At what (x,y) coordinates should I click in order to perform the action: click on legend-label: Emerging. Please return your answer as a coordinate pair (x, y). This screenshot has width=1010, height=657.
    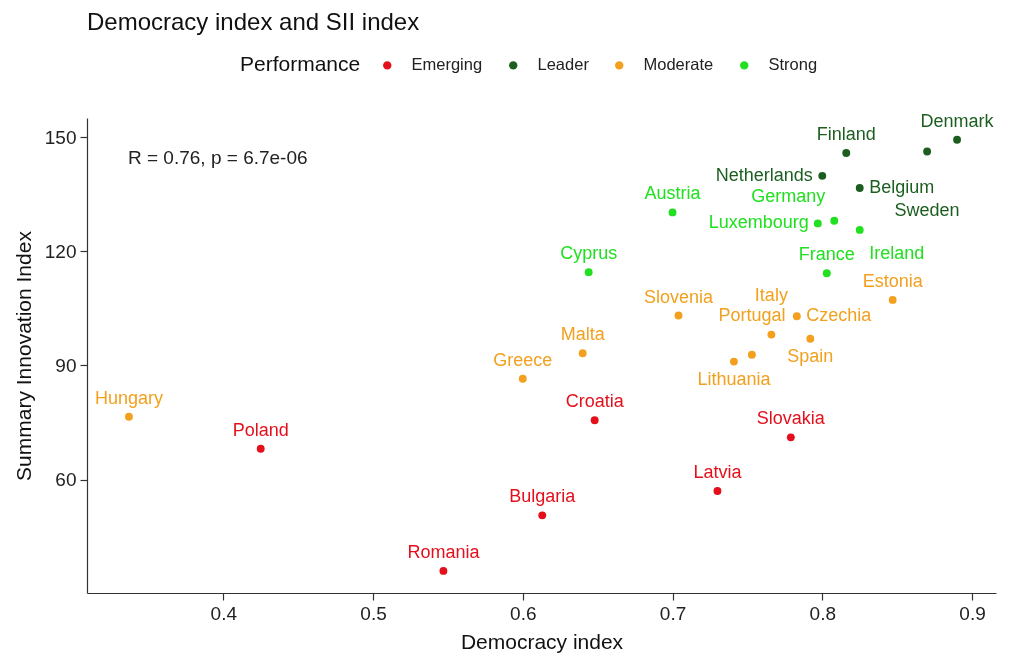
    Looking at the image, I should click on (447, 64).